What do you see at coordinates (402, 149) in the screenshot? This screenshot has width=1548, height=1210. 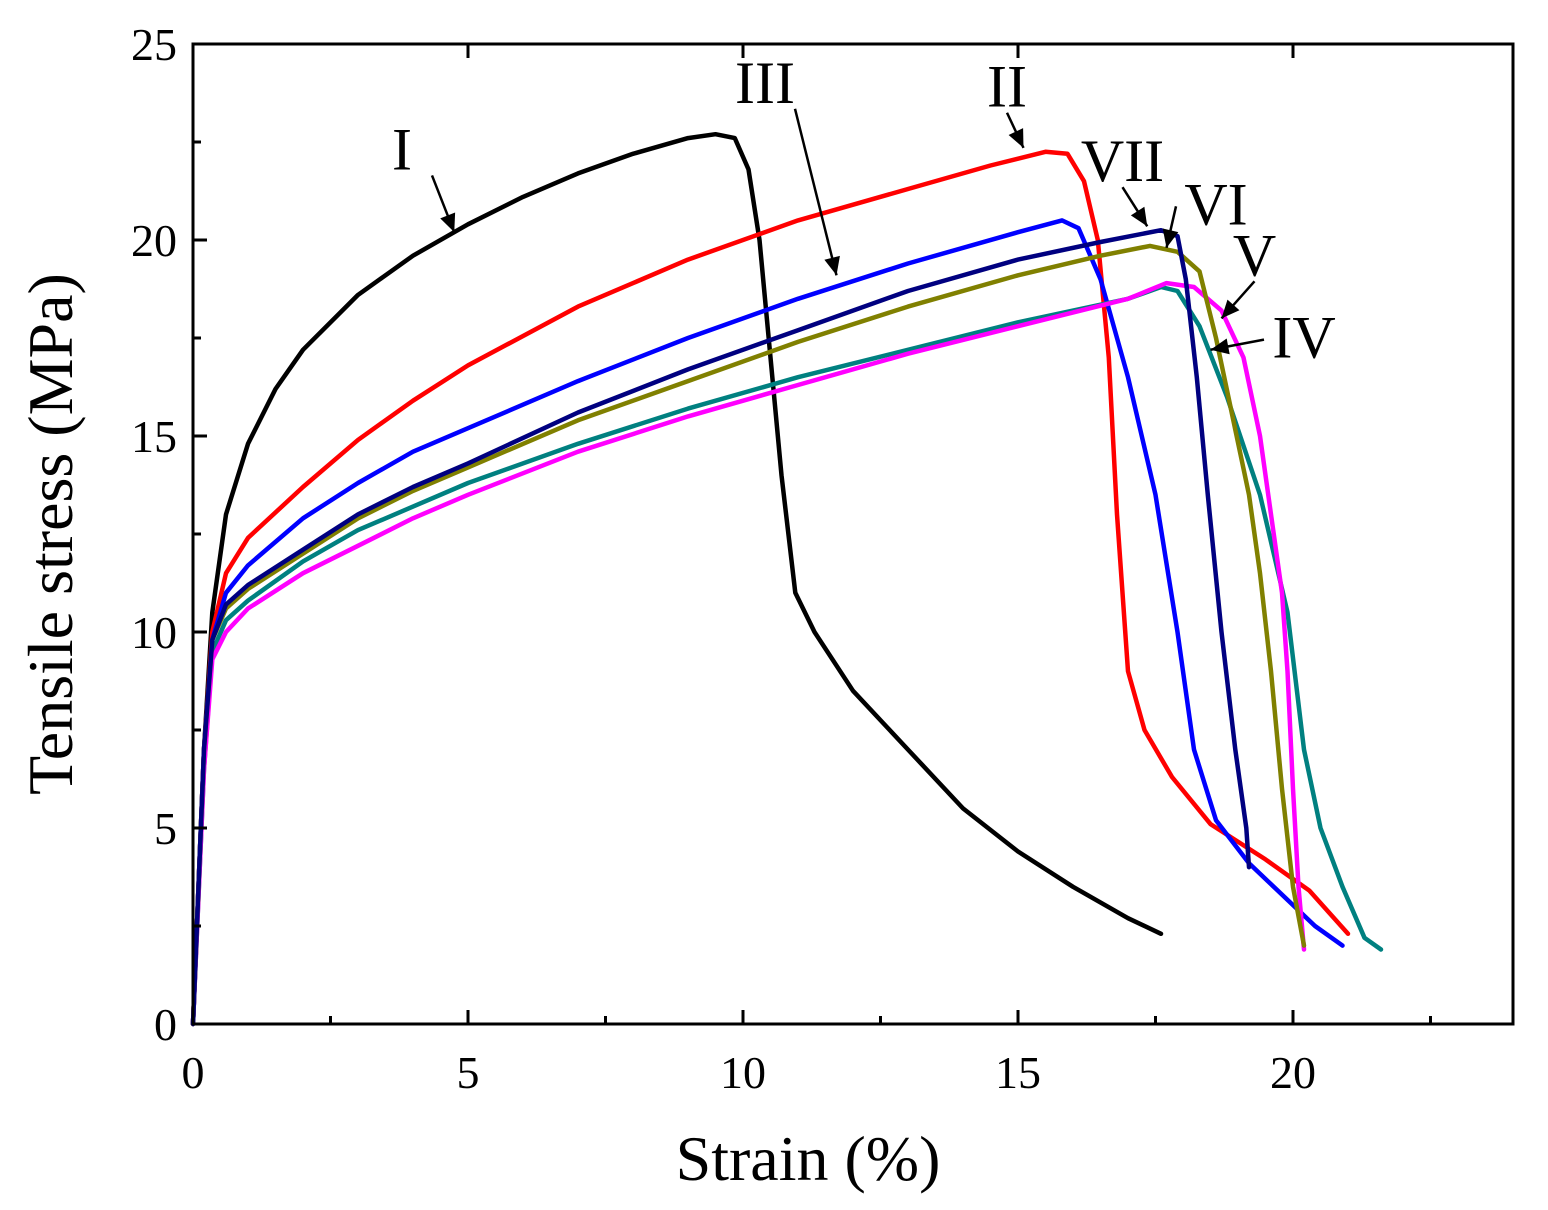 I see `curve-label-I: I` at bounding box center [402, 149].